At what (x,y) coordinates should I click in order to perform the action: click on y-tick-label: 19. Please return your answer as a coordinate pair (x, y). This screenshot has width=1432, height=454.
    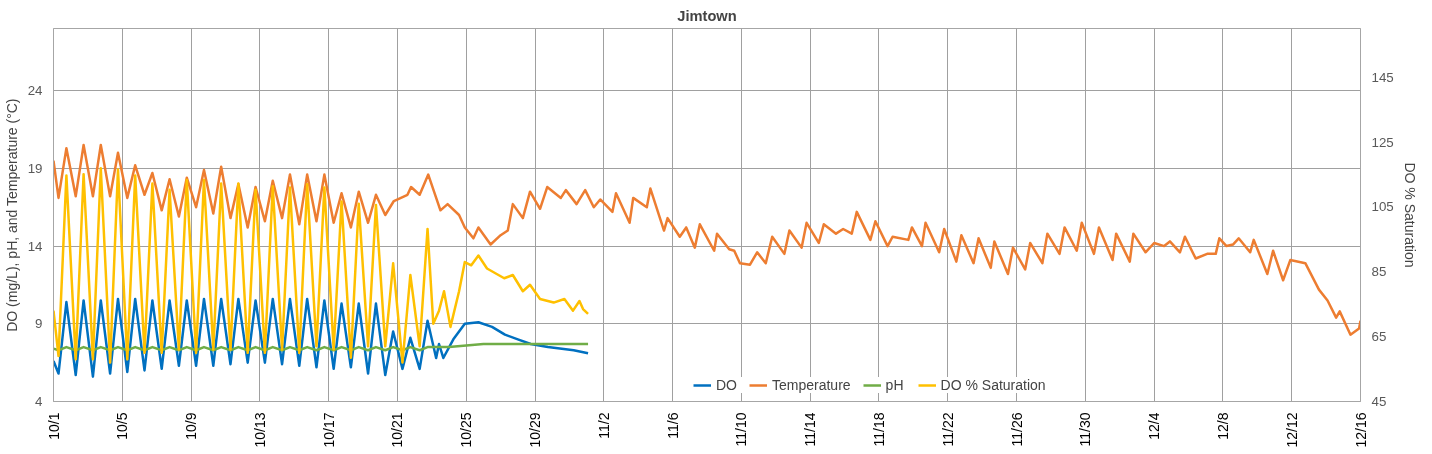
    Looking at the image, I should click on (35, 168).